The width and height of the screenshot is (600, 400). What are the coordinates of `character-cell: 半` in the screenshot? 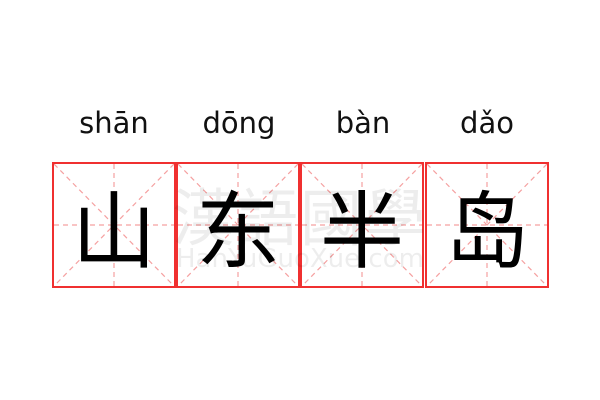 It's located at (362, 225).